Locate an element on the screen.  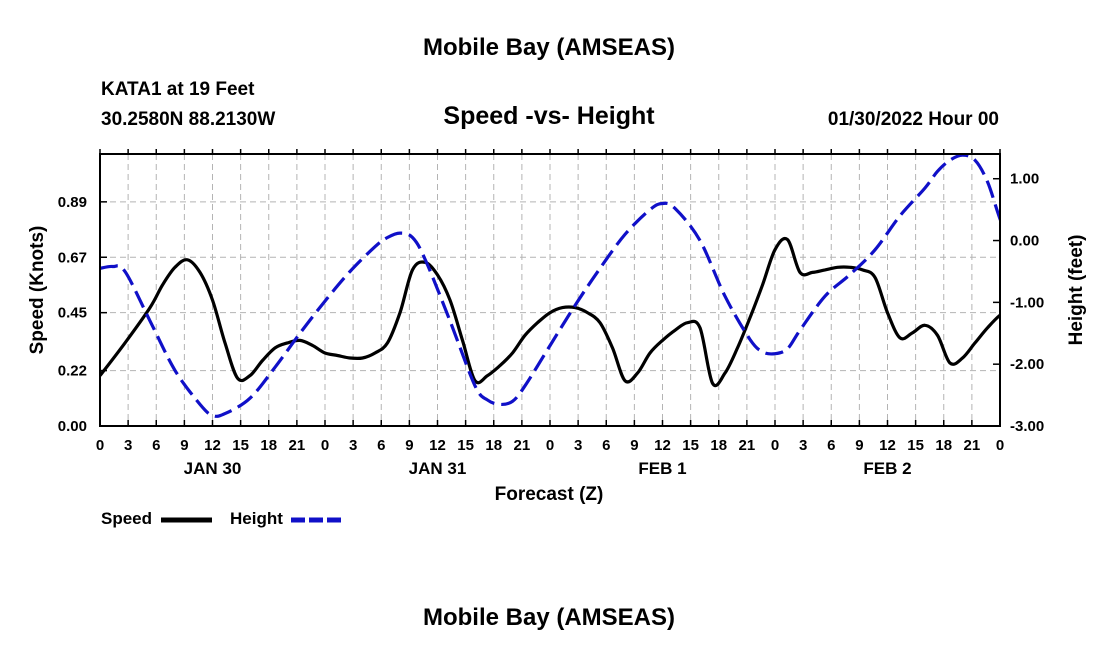
x-axis-label: Forecast (Z) is located at coordinates (549, 494).